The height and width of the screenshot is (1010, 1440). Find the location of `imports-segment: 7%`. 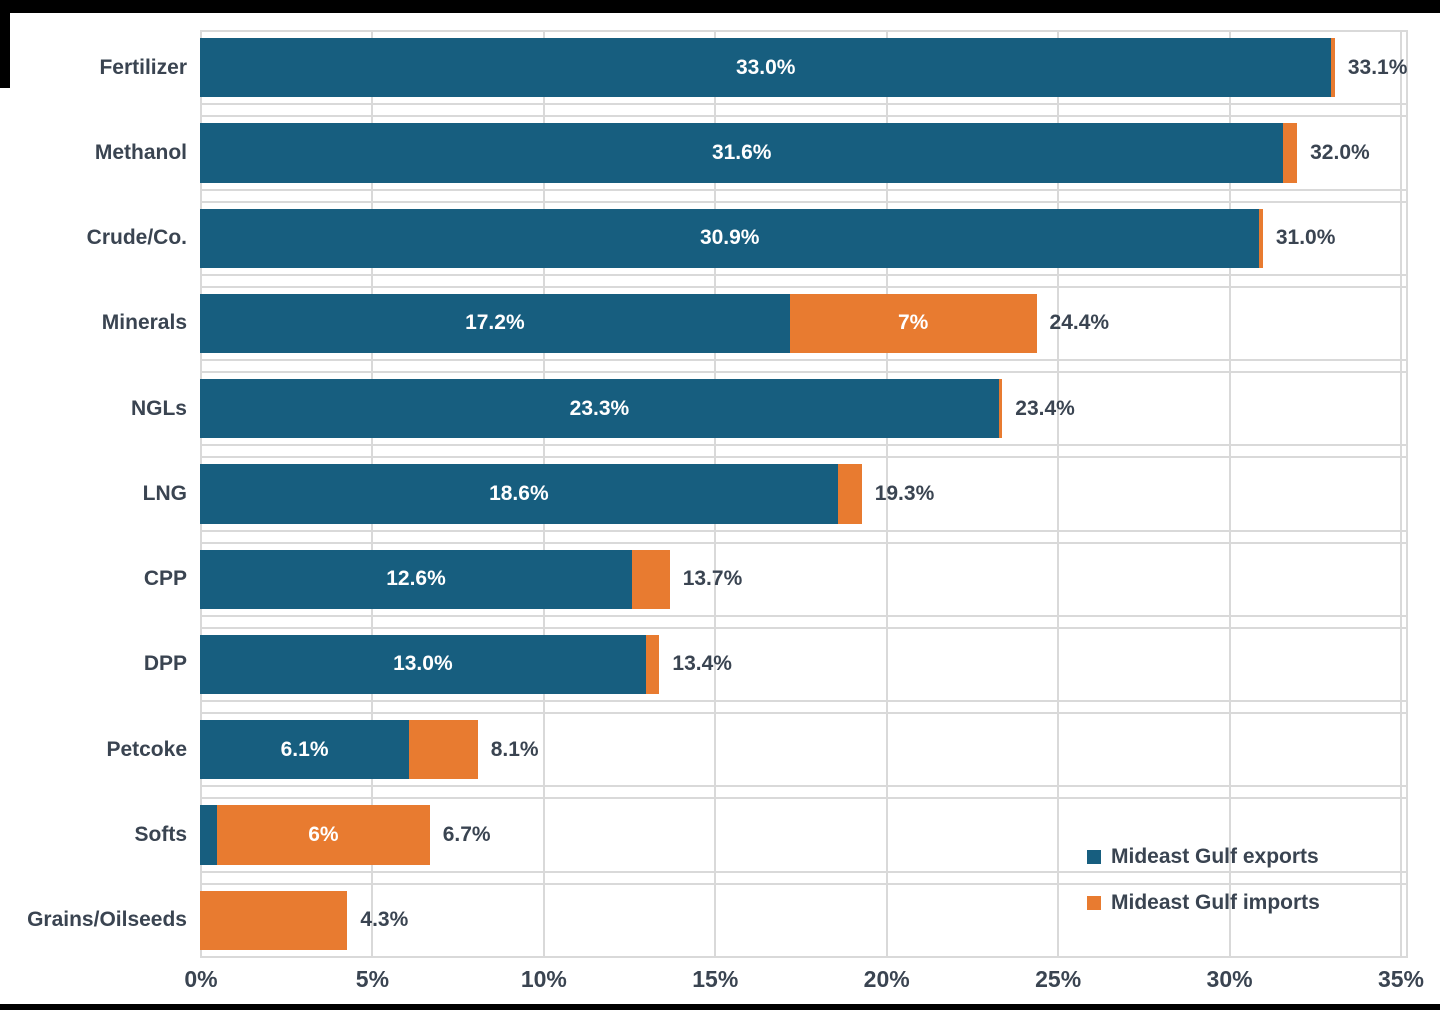

imports-segment: 7% is located at coordinates (913, 323).